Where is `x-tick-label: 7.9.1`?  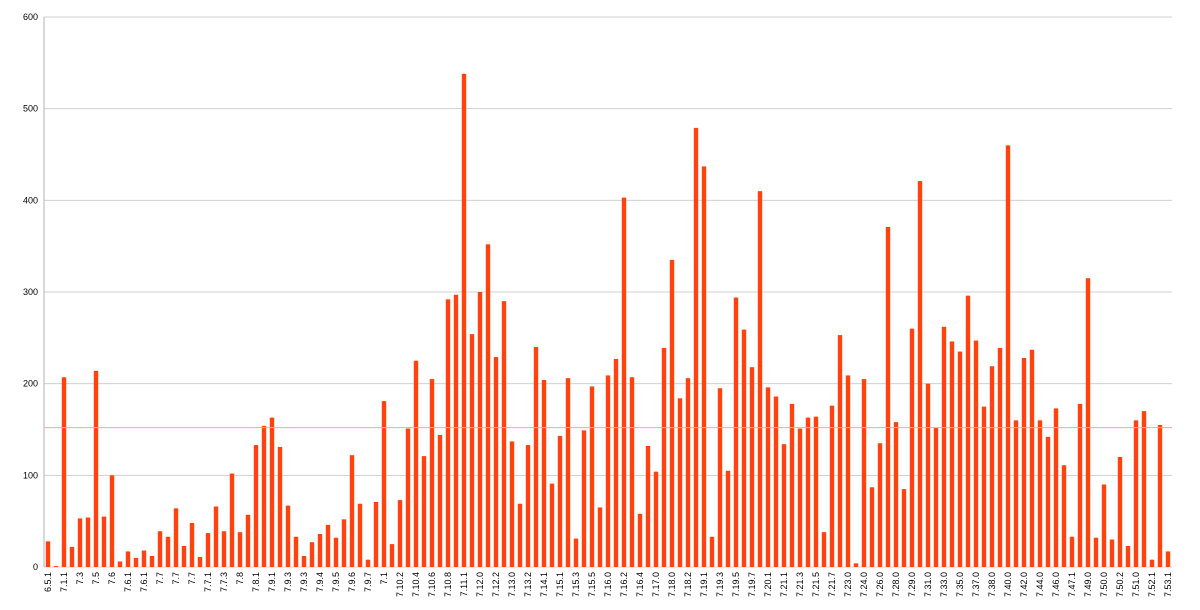
x-tick-label: 7.9.1 is located at coordinates (272, 582).